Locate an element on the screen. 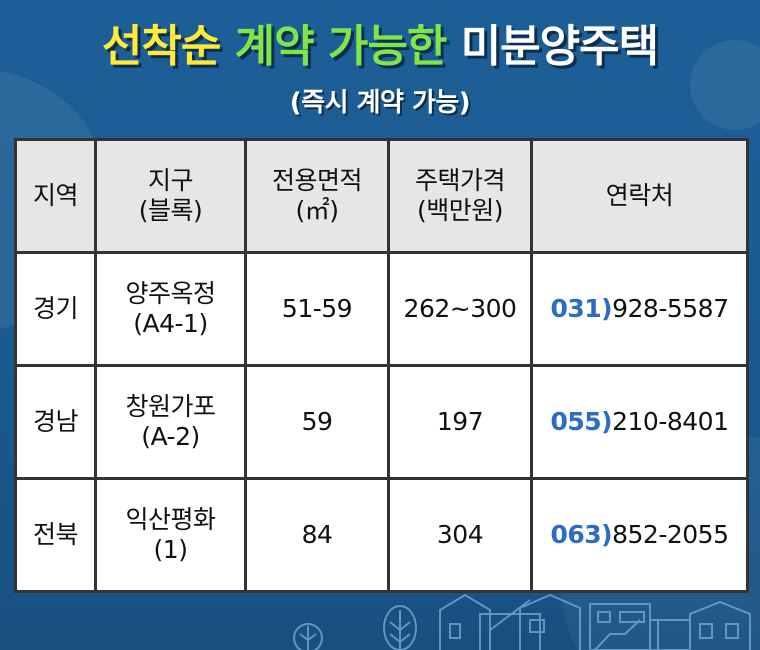 Image resolution: width=760 pixels, height=650 pixels. cell-area: 59 is located at coordinates (317, 422).